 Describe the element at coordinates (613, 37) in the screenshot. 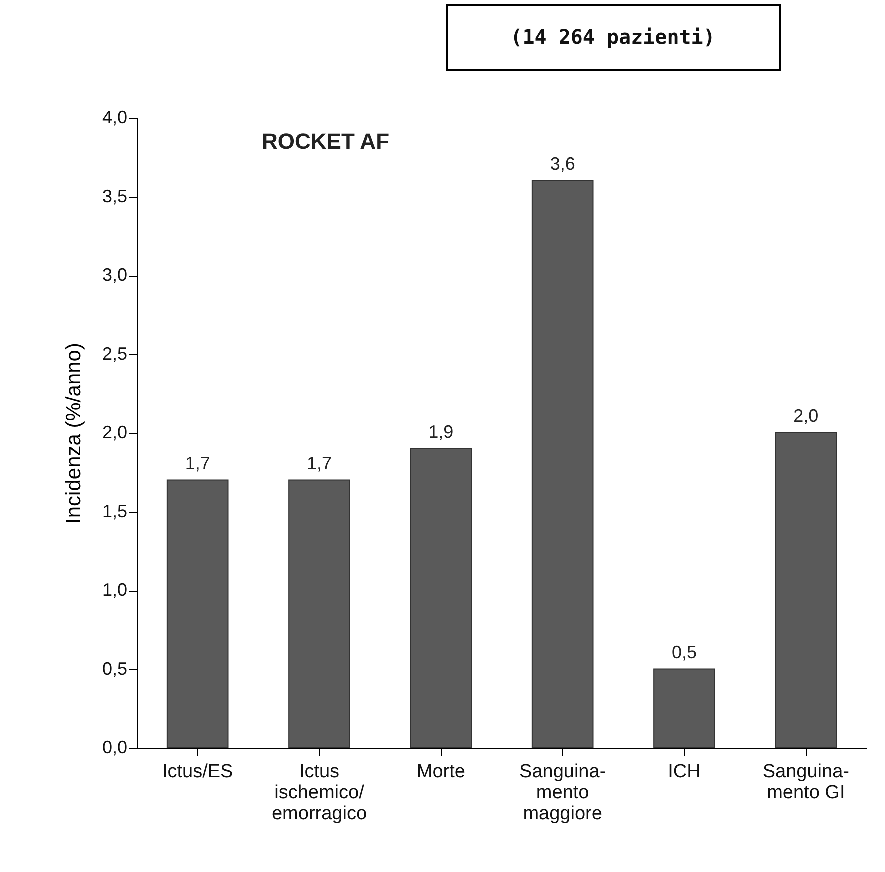

I see `text: (14 264 pazienti)` at that location.